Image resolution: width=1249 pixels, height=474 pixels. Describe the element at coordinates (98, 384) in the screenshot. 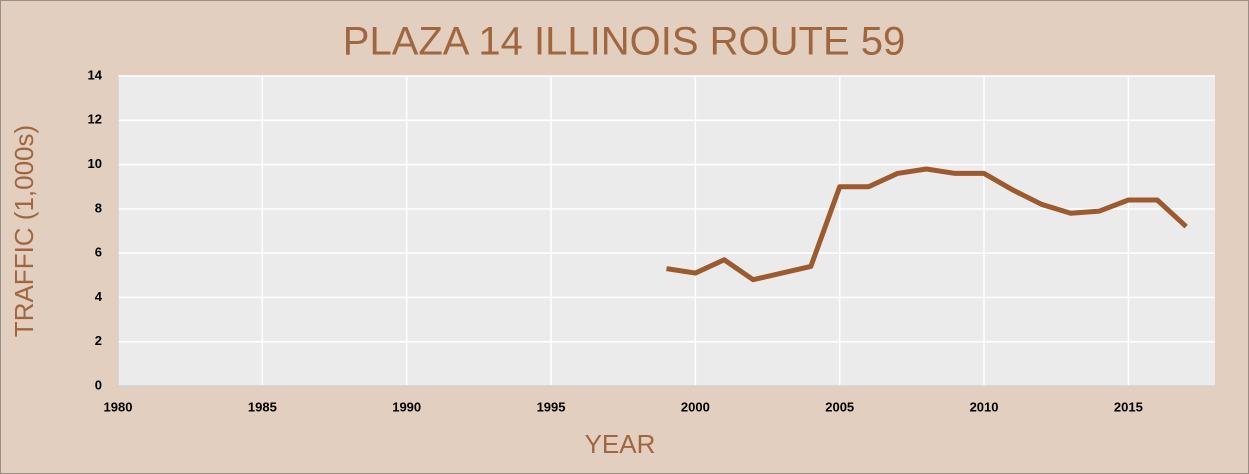

I see `y-tick-label: 0` at that location.